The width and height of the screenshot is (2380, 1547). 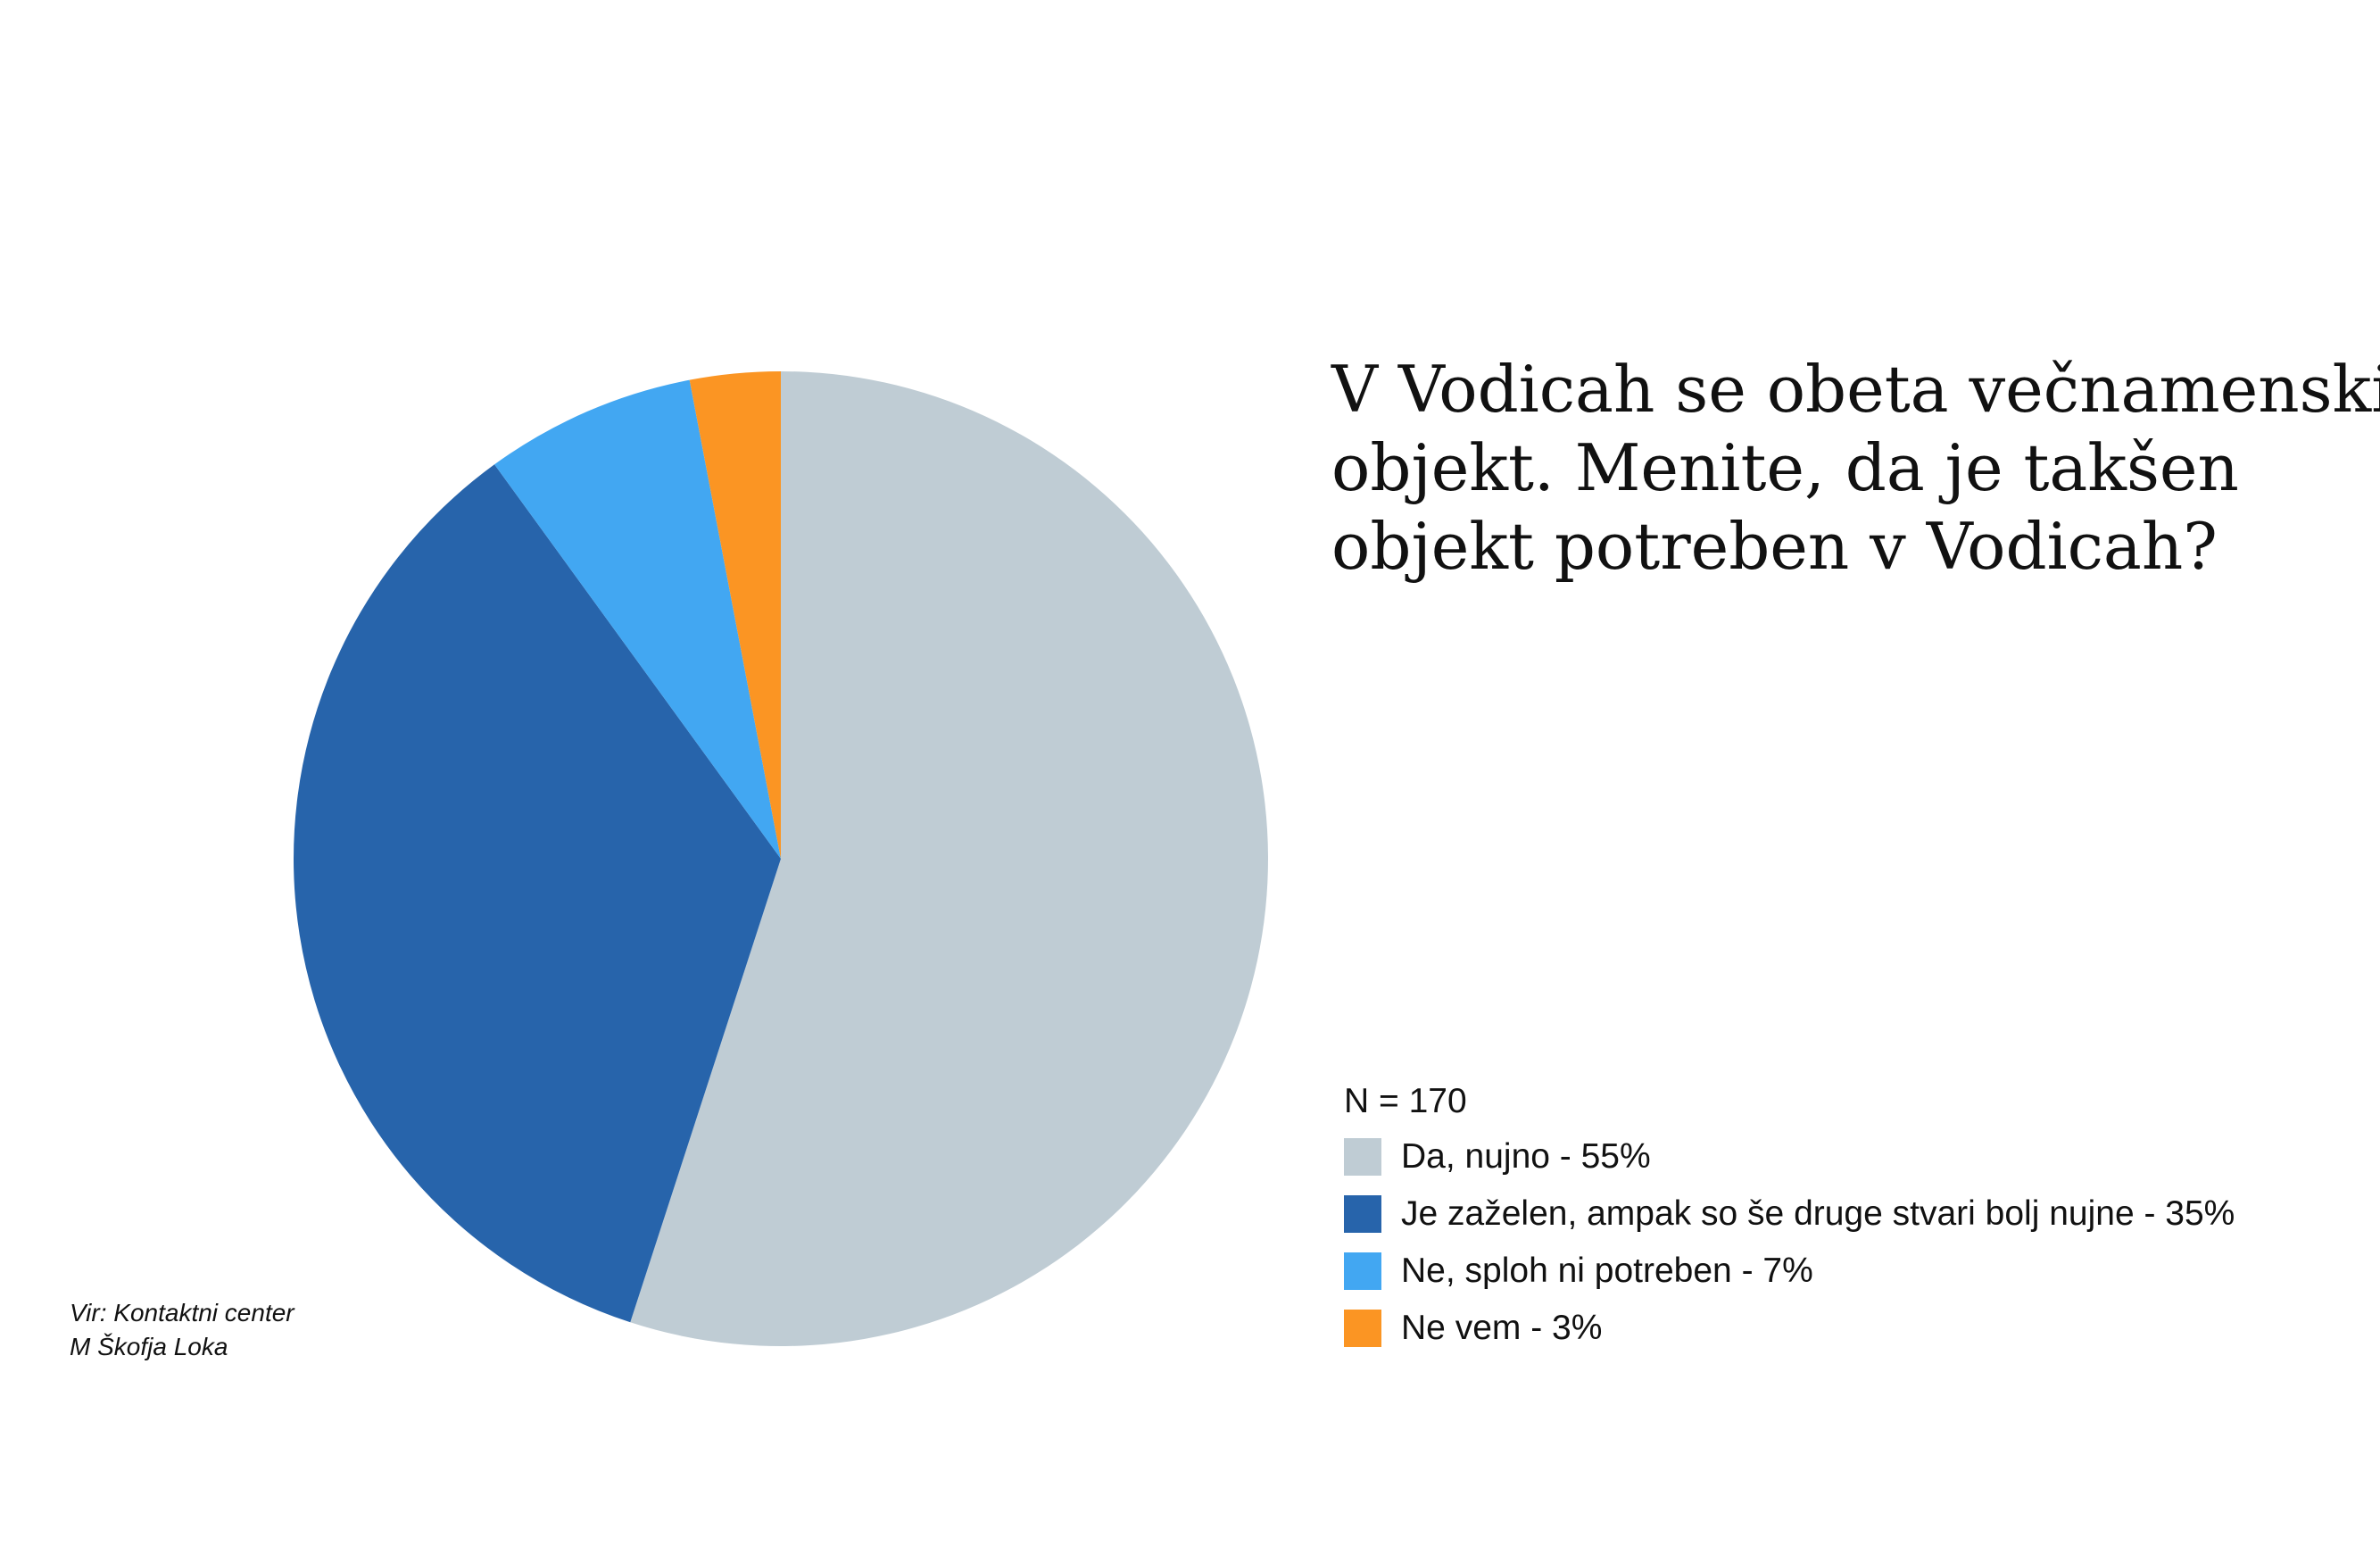 What do you see at coordinates (1363, 1157) in the screenshot?
I see `legend-swatch-da-nujno` at bounding box center [1363, 1157].